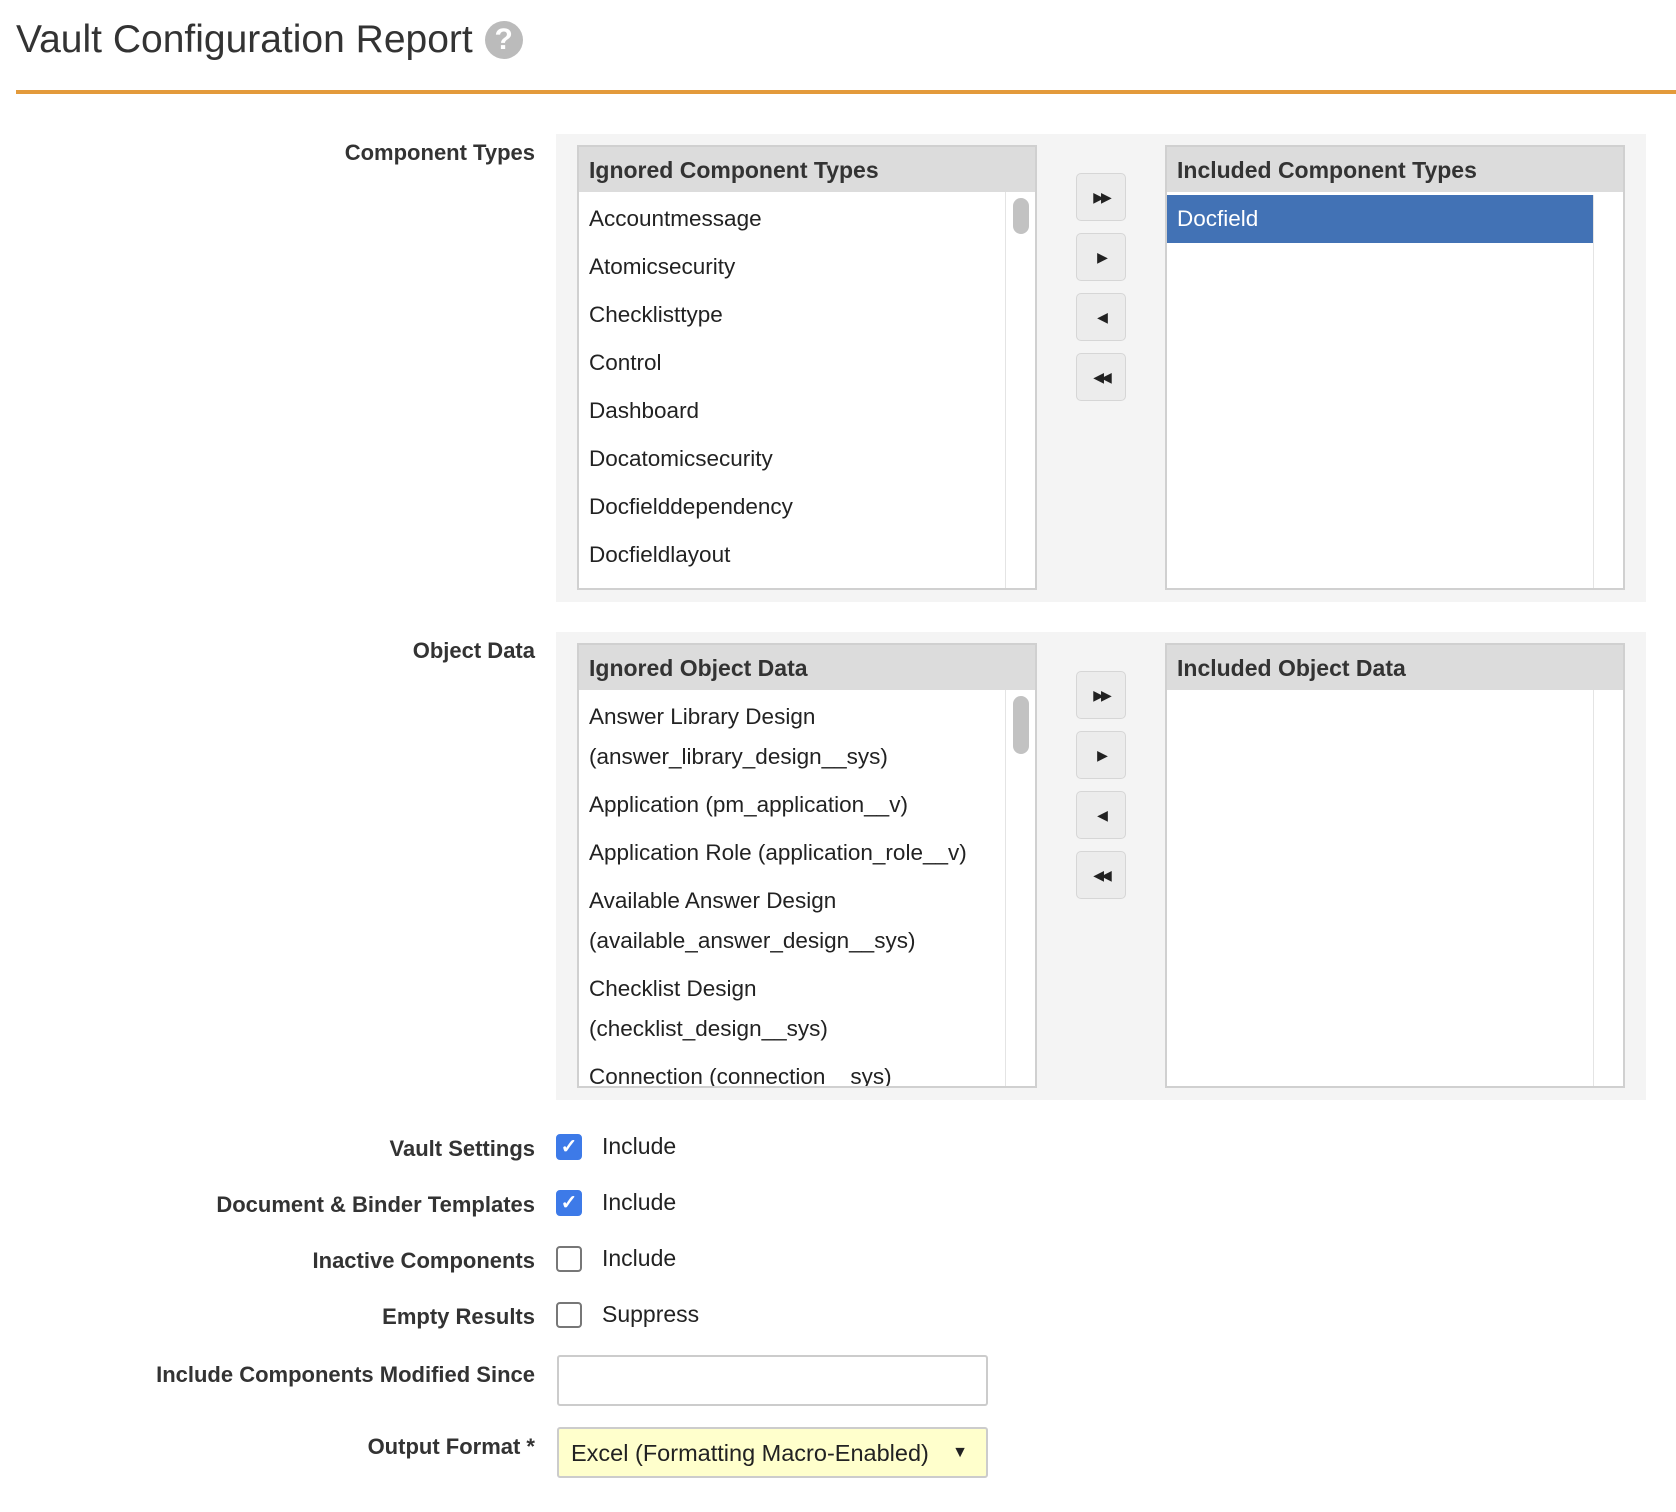 This screenshot has height=1512, width=1676. I want to click on list-item: Docfielddependency, so click(691, 506).